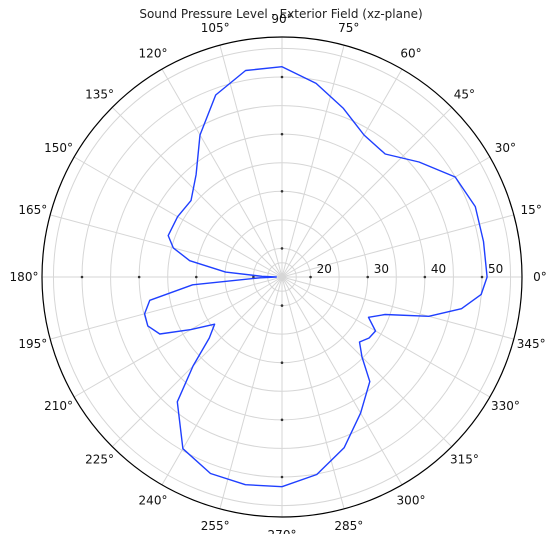  I want to click on angle-label: 120°, so click(153, 54).